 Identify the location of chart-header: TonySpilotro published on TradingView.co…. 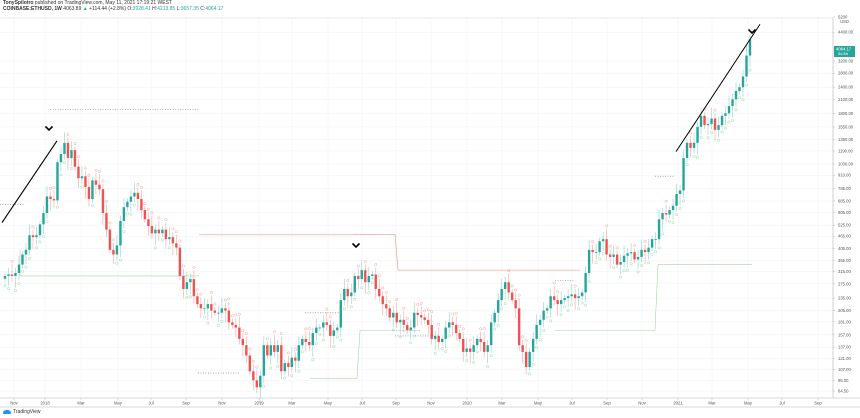
(113, 6).